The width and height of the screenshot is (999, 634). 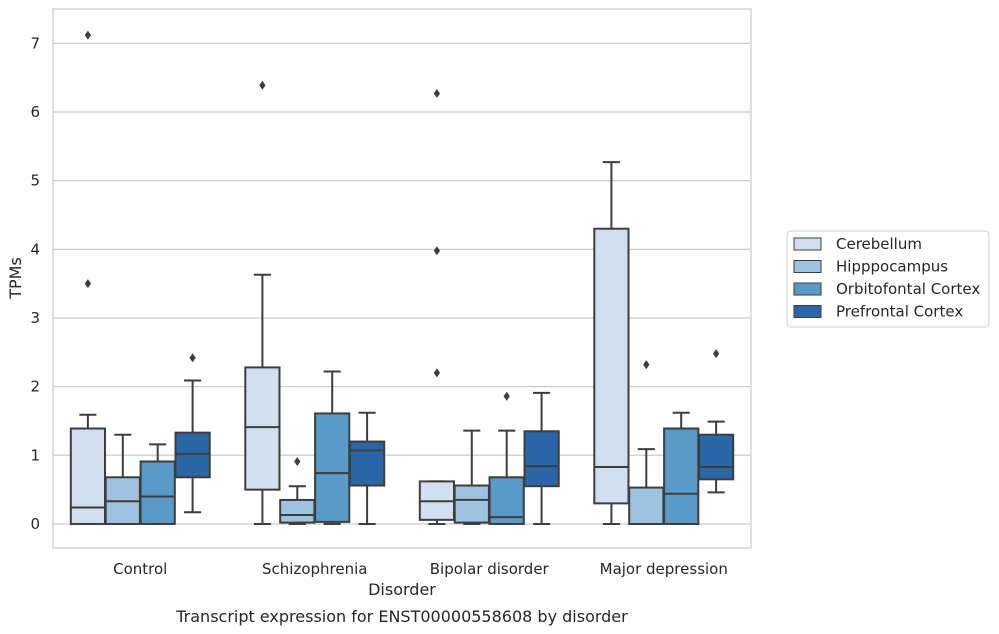 What do you see at coordinates (314, 569) in the screenshot?
I see `x-tick-label: Schizophrenia` at bounding box center [314, 569].